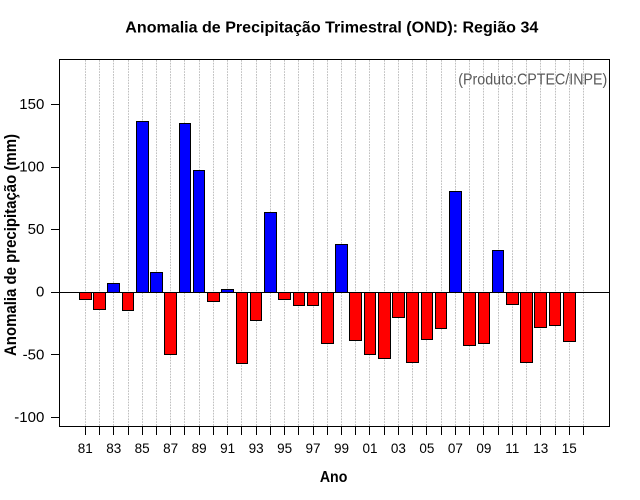 The image size is (640, 500). Describe the element at coordinates (569, 448) in the screenshot. I see `svg-text: 15` at that location.